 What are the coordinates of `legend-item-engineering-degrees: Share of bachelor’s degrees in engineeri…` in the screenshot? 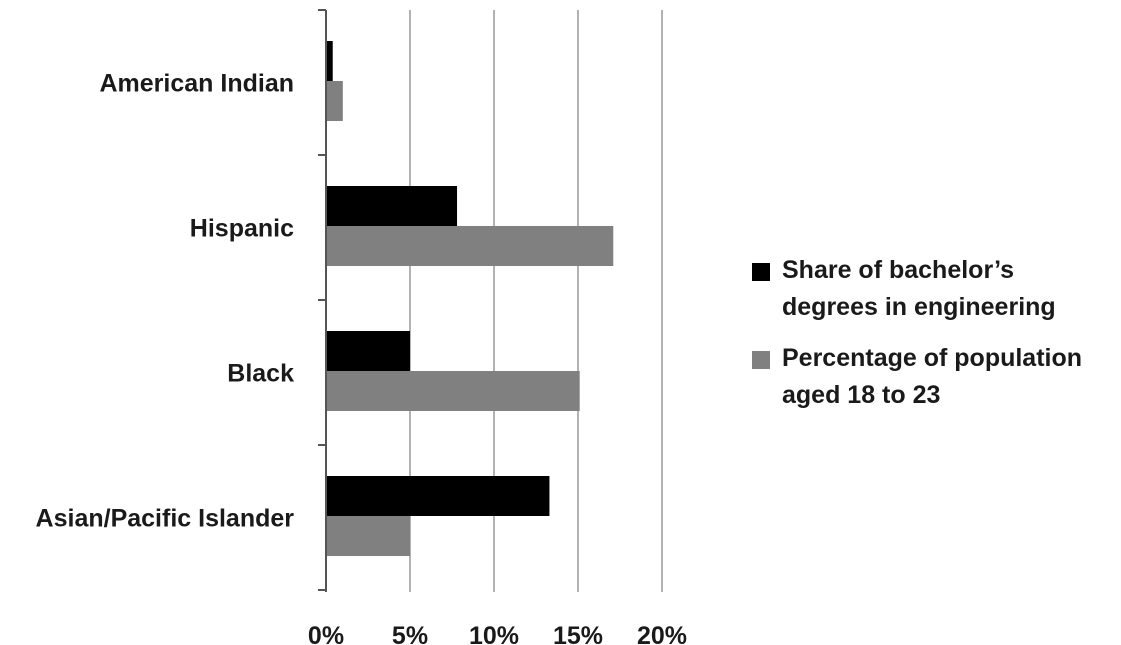 It's located at (932, 289).